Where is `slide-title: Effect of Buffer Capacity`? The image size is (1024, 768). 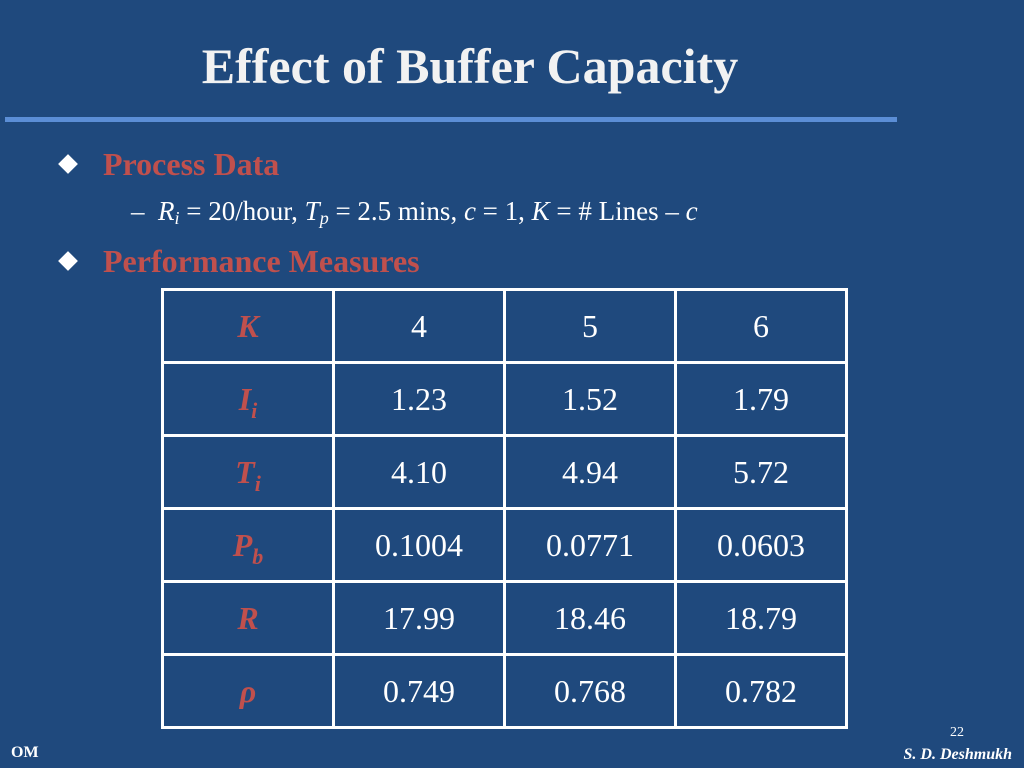
slide-title: Effect of Buffer Capacity is located at coordinates (470, 66).